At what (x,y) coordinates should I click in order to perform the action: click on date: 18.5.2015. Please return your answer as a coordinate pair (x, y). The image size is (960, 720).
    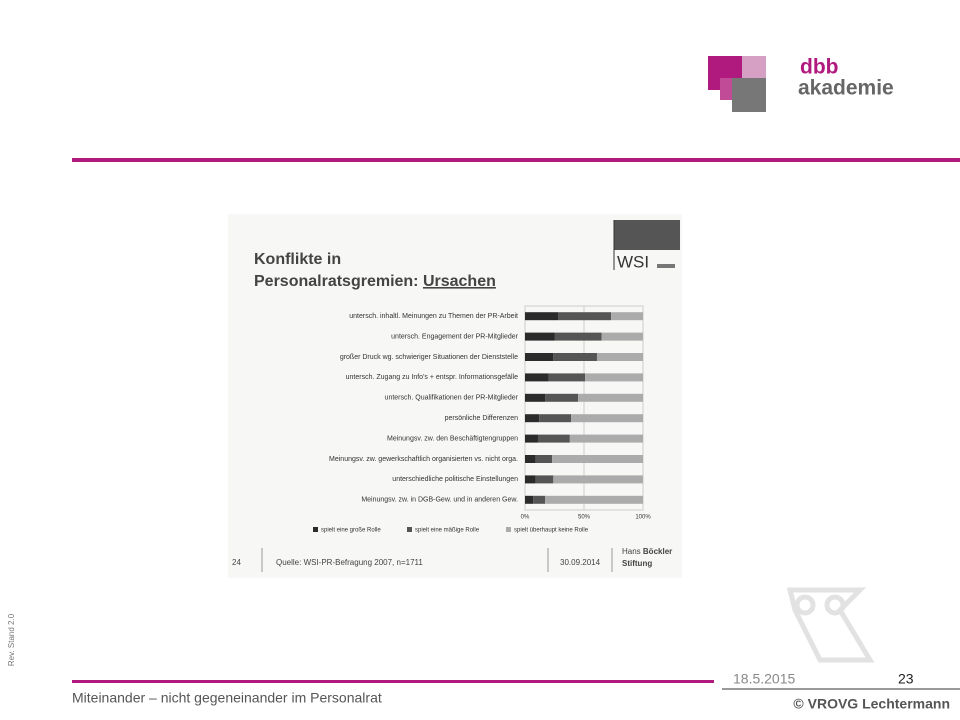
    Looking at the image, I should click on (764, 679).